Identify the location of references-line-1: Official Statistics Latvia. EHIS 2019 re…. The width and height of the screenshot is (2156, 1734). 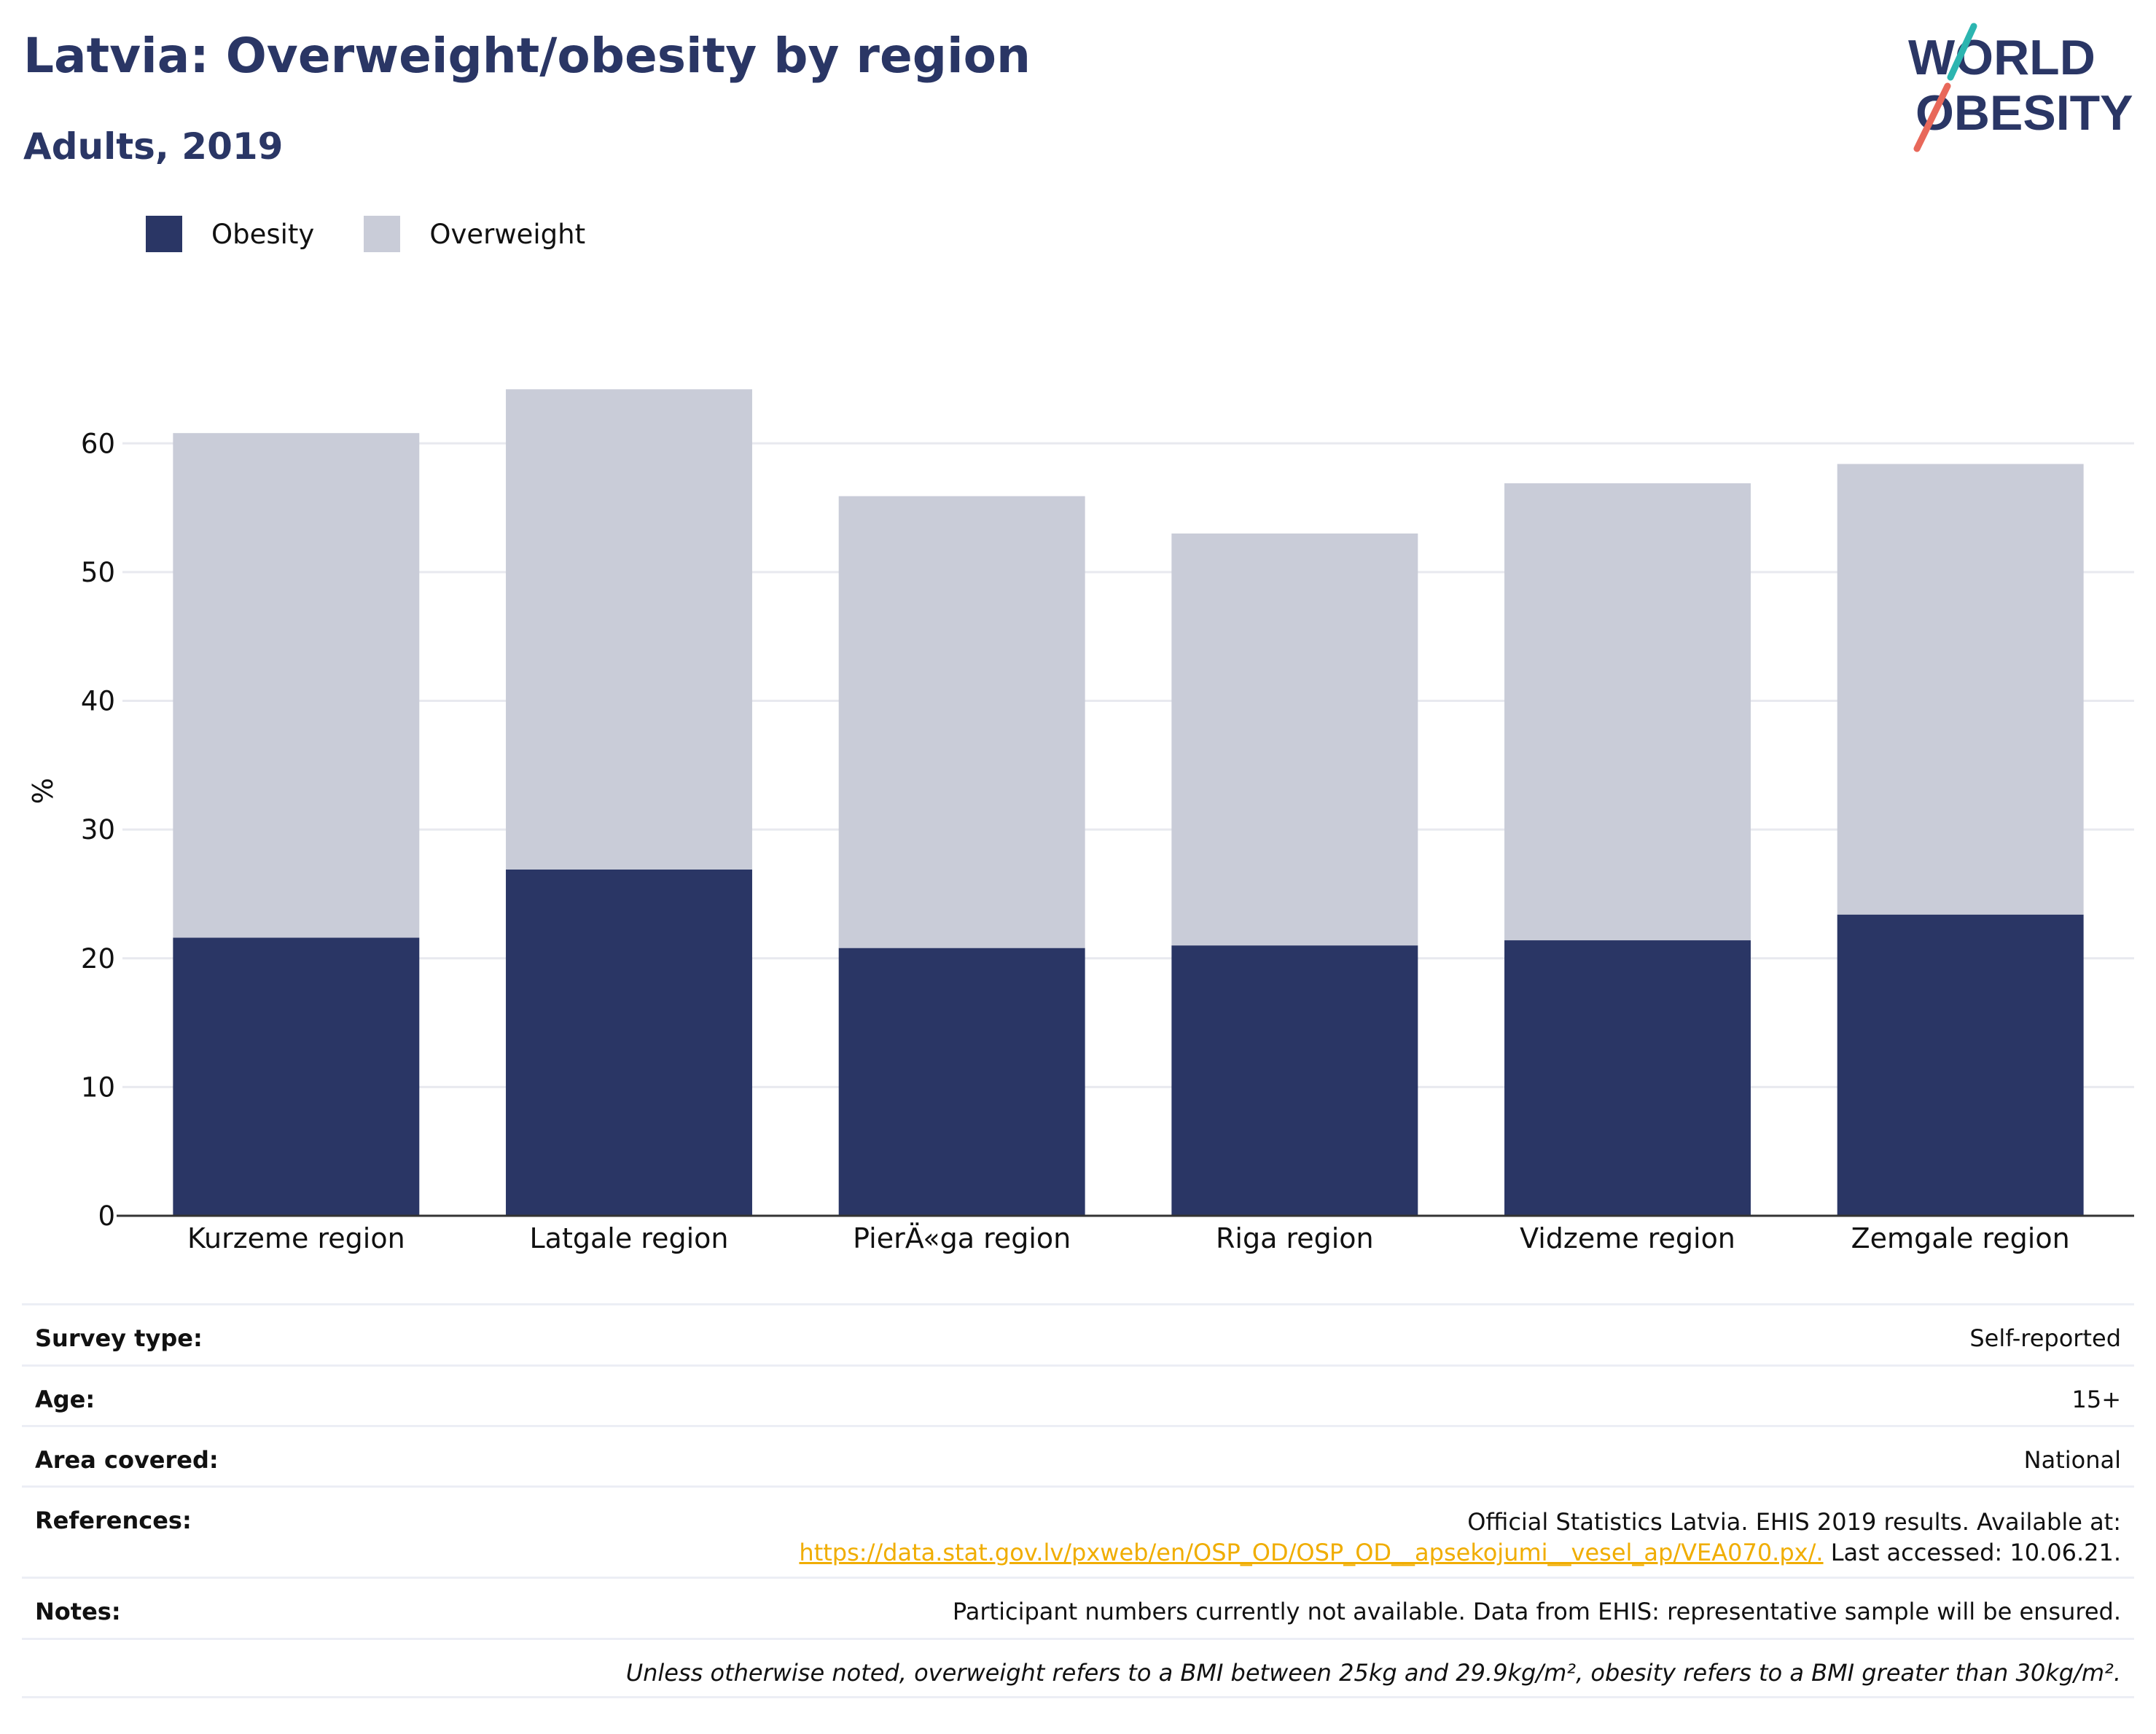
(1794, 1522).